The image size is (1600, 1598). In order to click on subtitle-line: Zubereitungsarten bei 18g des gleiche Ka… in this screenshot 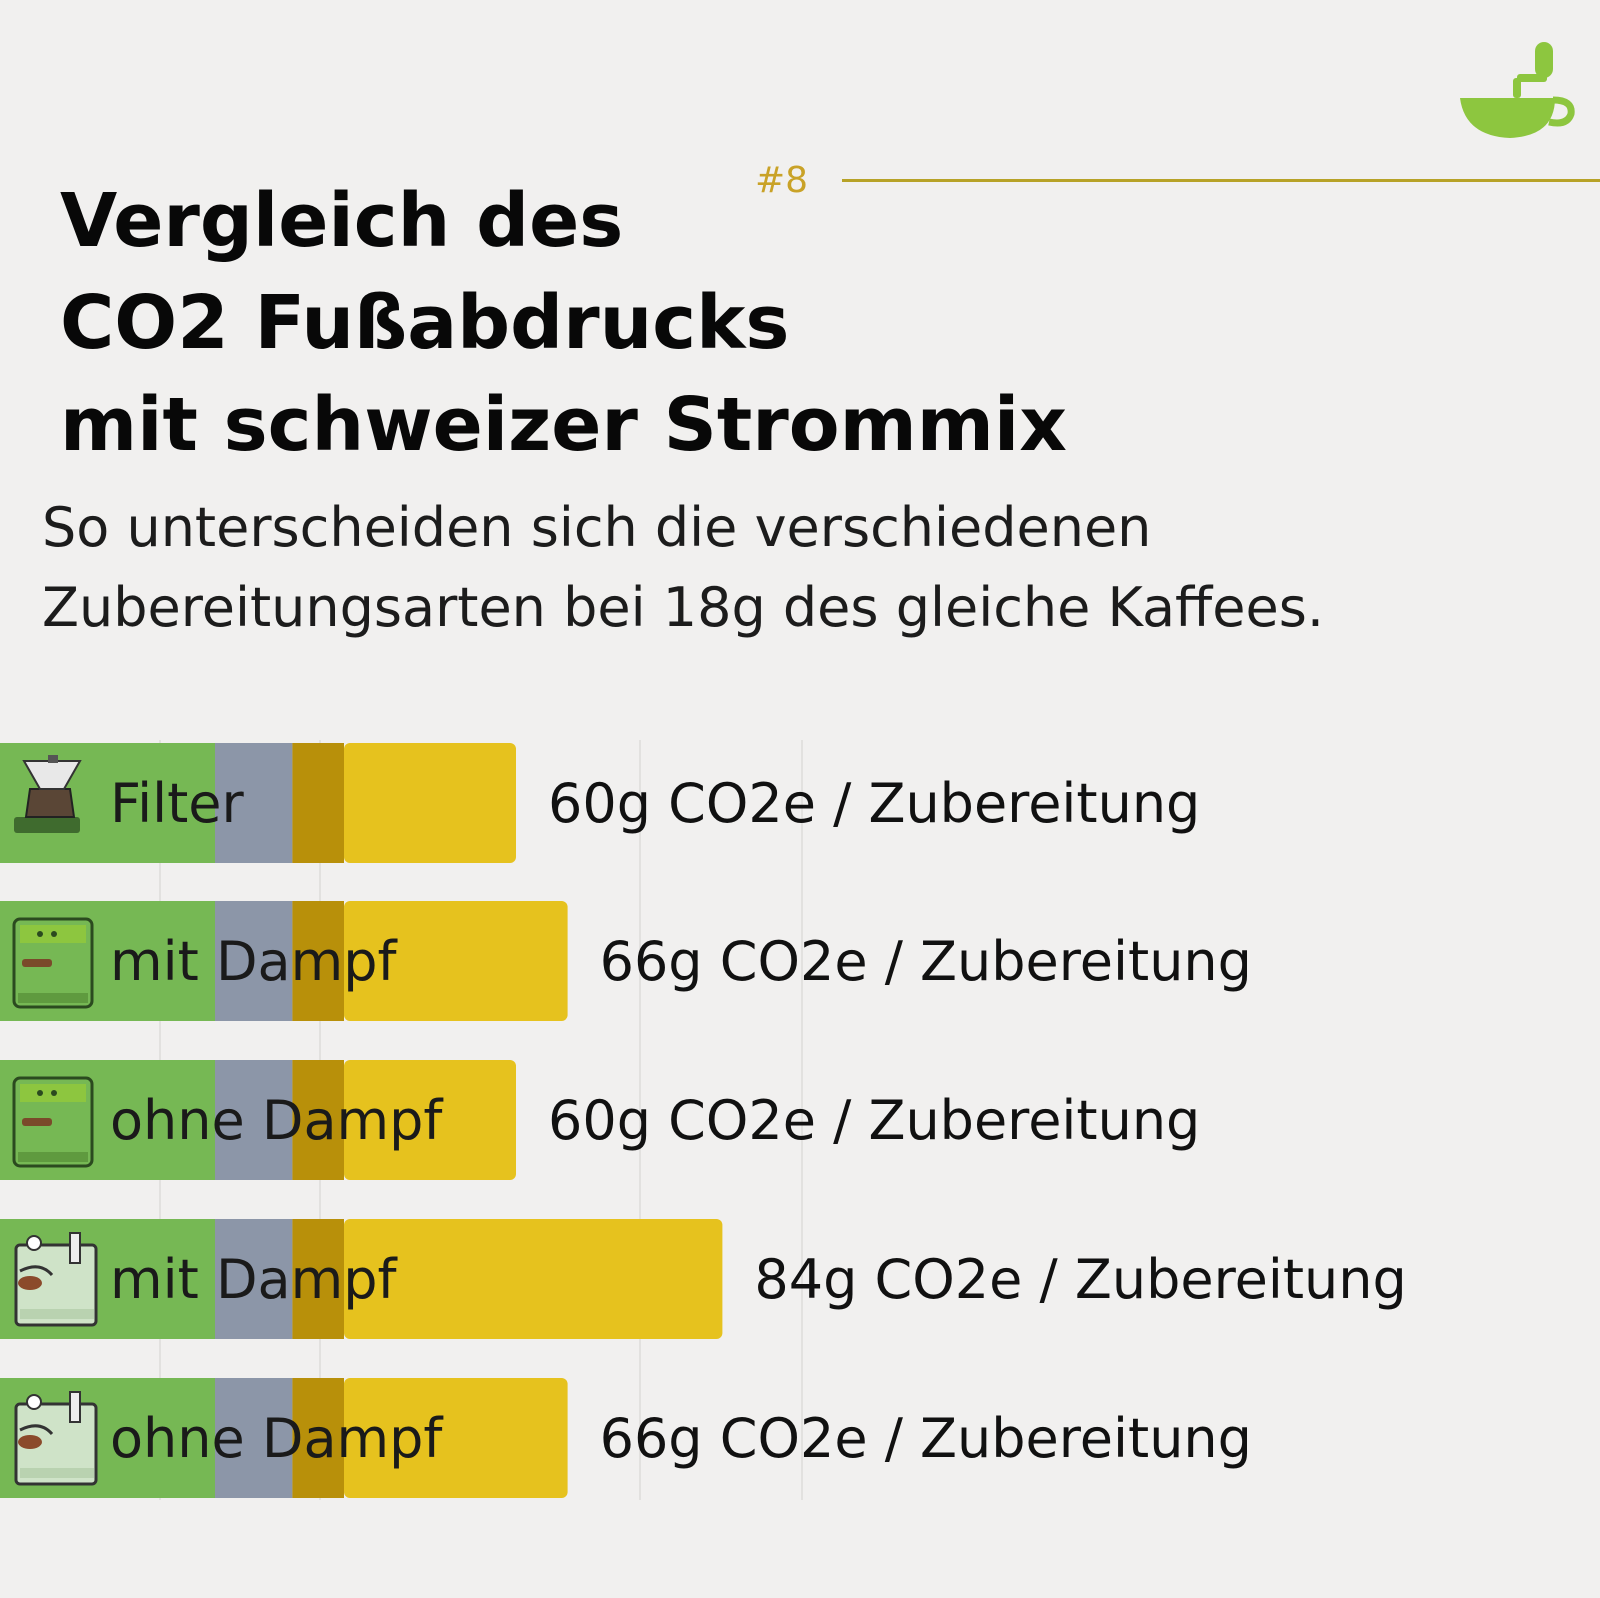, I will do `click(683, 607)`.